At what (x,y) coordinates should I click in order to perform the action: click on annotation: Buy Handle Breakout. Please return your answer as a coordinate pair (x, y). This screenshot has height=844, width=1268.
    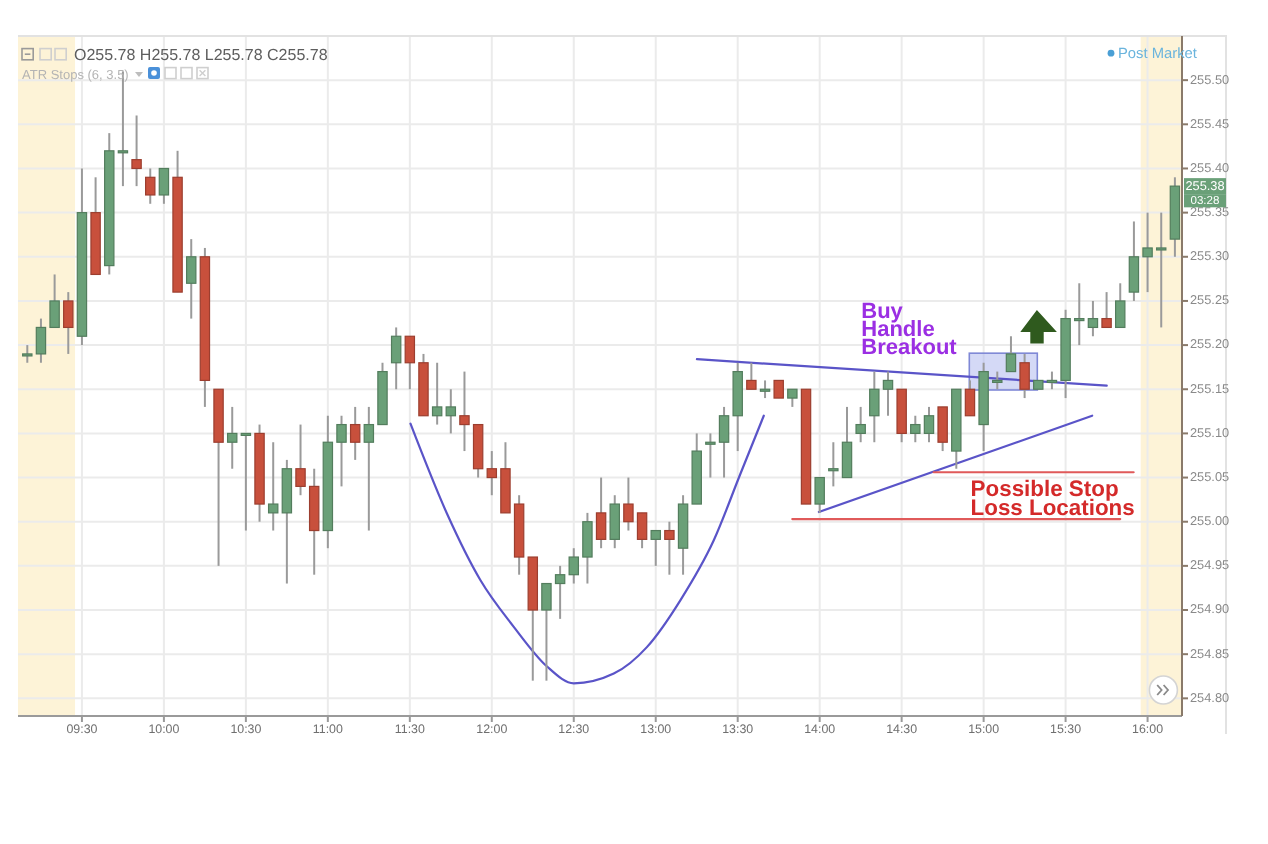
    Looking at the image, I should click on (909, 329).